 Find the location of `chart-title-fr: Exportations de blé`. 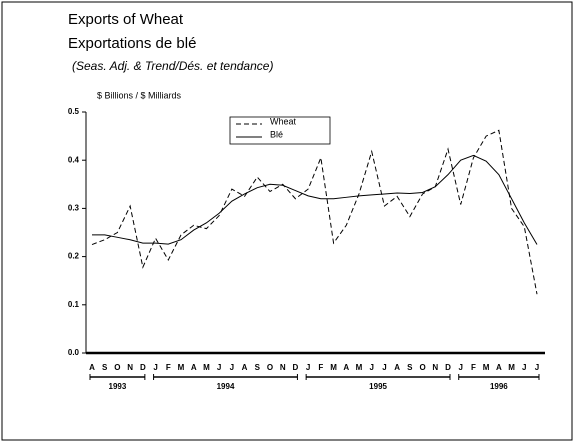

chart-title-fr: Exportations de blé is located at coordinates (132, 43).